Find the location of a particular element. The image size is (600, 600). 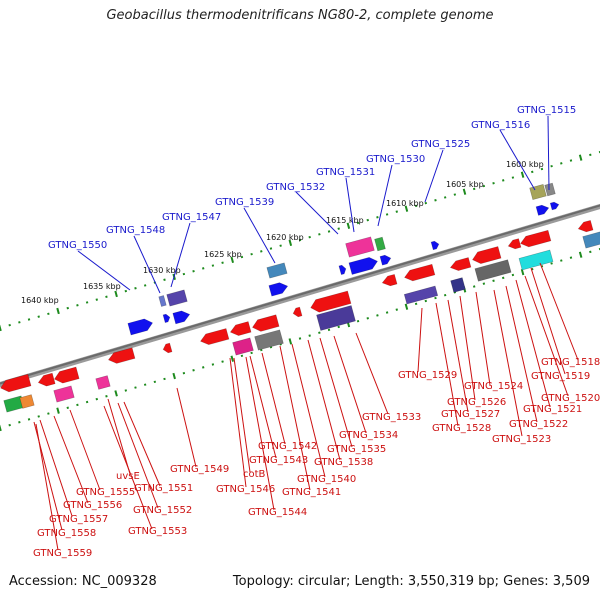

gene-label-gtng-1538: GTNG_1538 is located at coordinates (343, 462).